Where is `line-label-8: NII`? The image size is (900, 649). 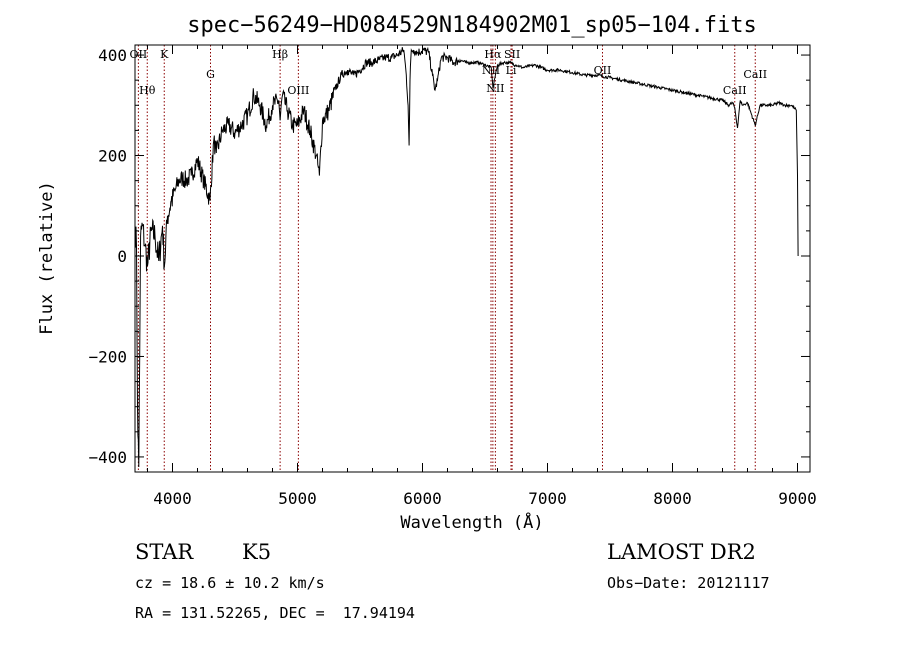 line-label-8: NII is located at coordinates (495, 88).